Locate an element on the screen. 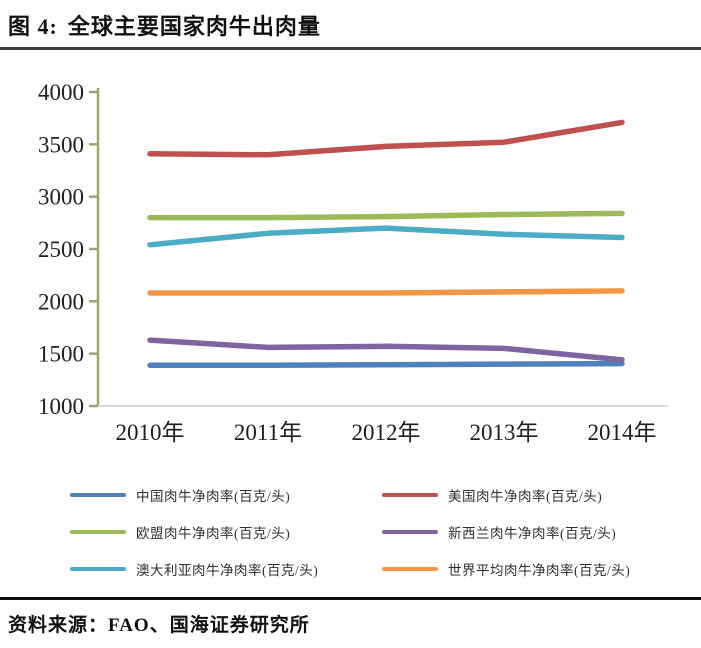 This screenshot has height=648, width=701. source-note: 资料来源：FAO、国海证券研究所 is located at coordinates (159, 623).